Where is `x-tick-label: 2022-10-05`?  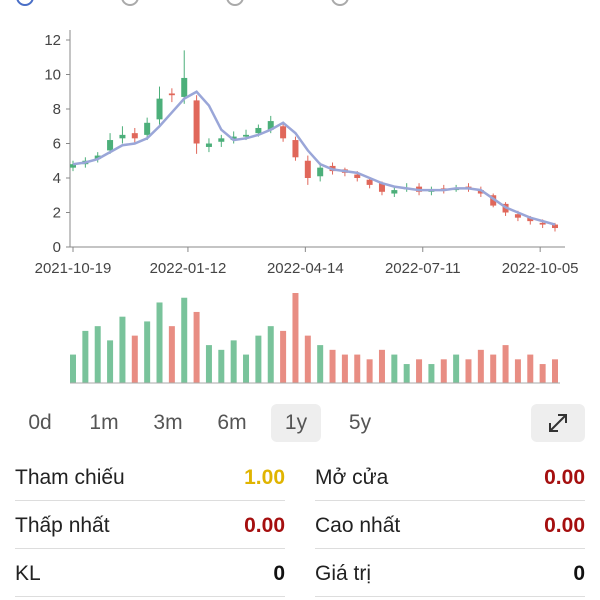
x-tick-label: 2022-10-05 is located at coordinates (540, 268).